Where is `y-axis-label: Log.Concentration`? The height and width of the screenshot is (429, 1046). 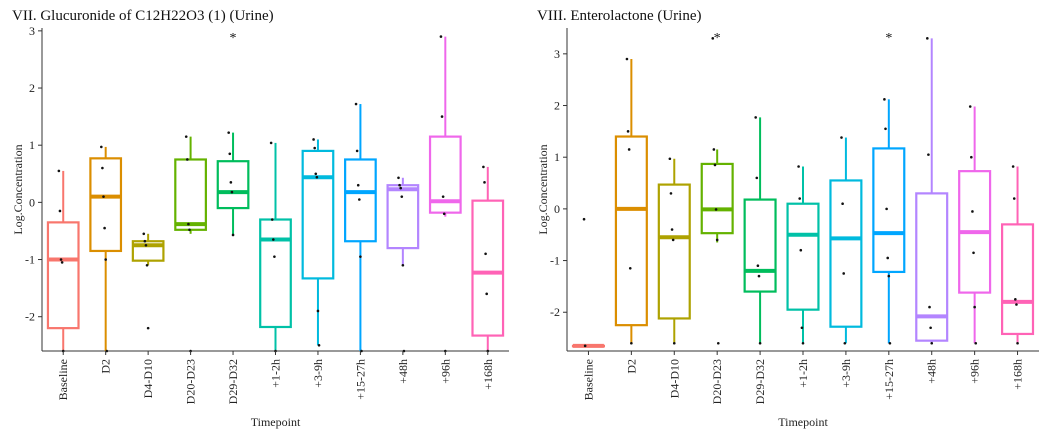
y-axis-label: Log.Concentration is located at coordinates (18, 189).